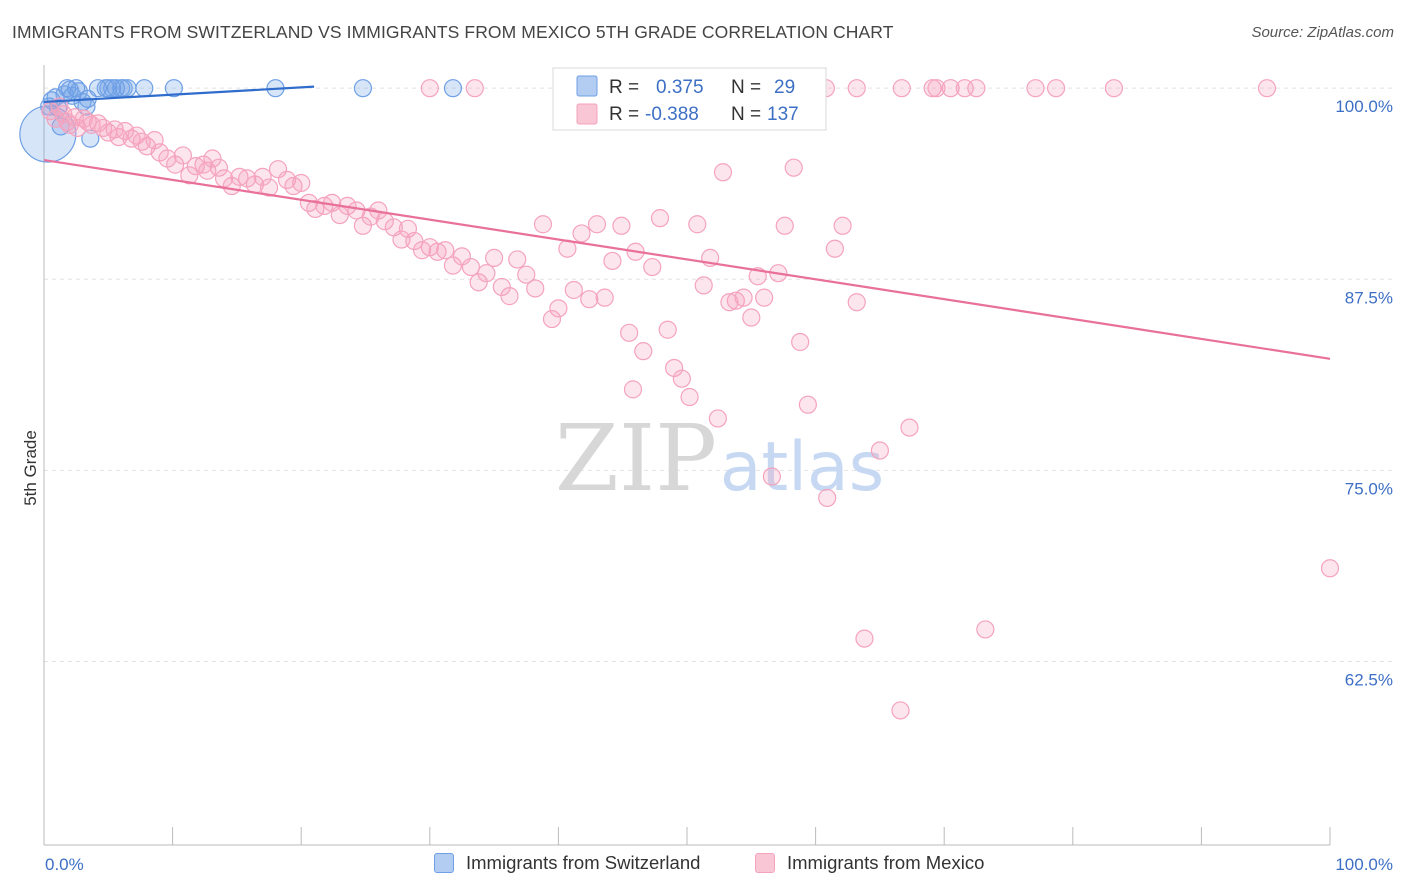  Describe the element at coordinates (784, 87) in the screenshot. I see `legend-n-value-1: 29` at that location.